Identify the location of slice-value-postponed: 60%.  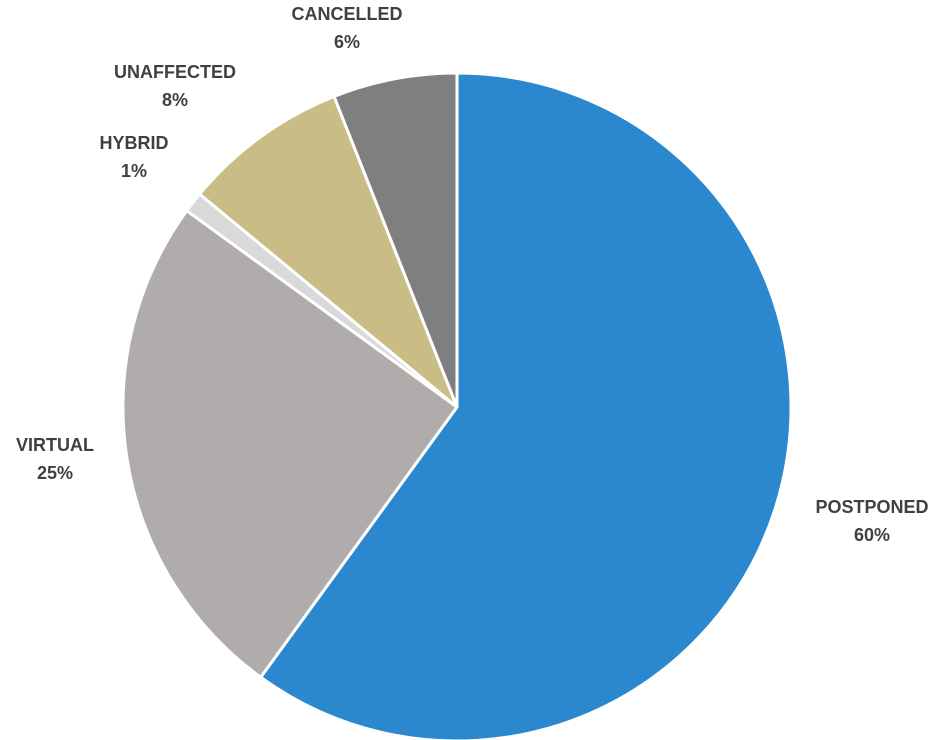
(872, 535).